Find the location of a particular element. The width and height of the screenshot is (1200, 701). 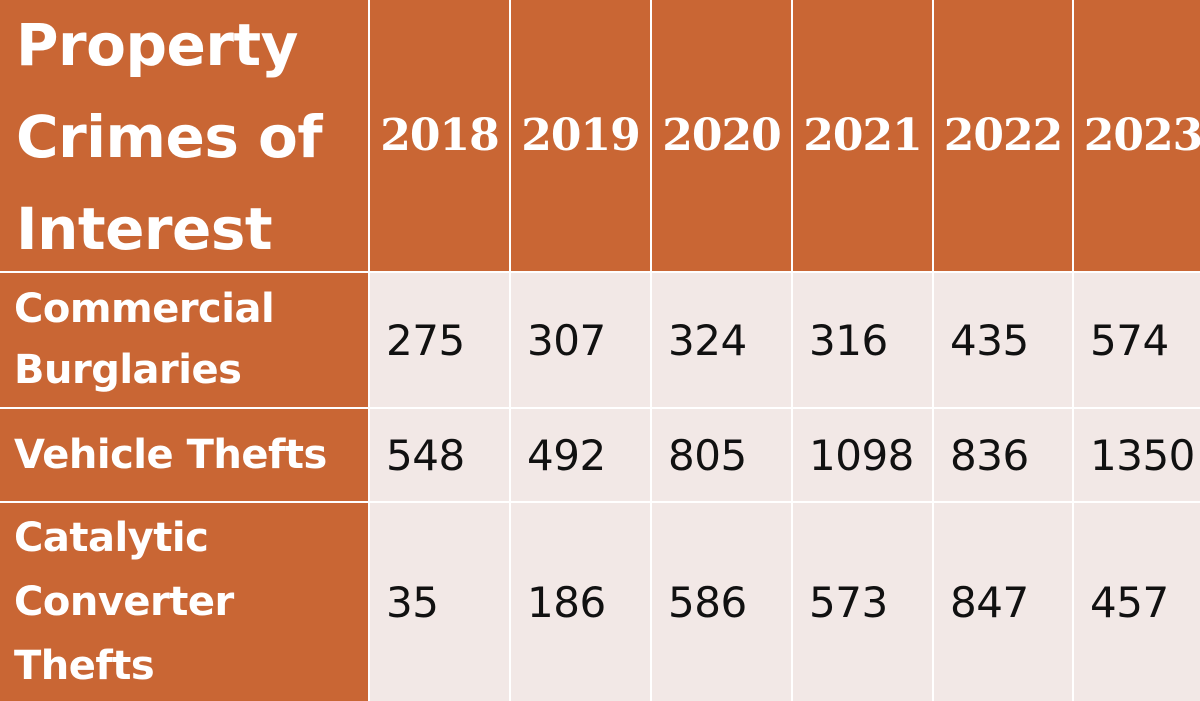

table-cell: 435 is located at coordinates (1003, 340).